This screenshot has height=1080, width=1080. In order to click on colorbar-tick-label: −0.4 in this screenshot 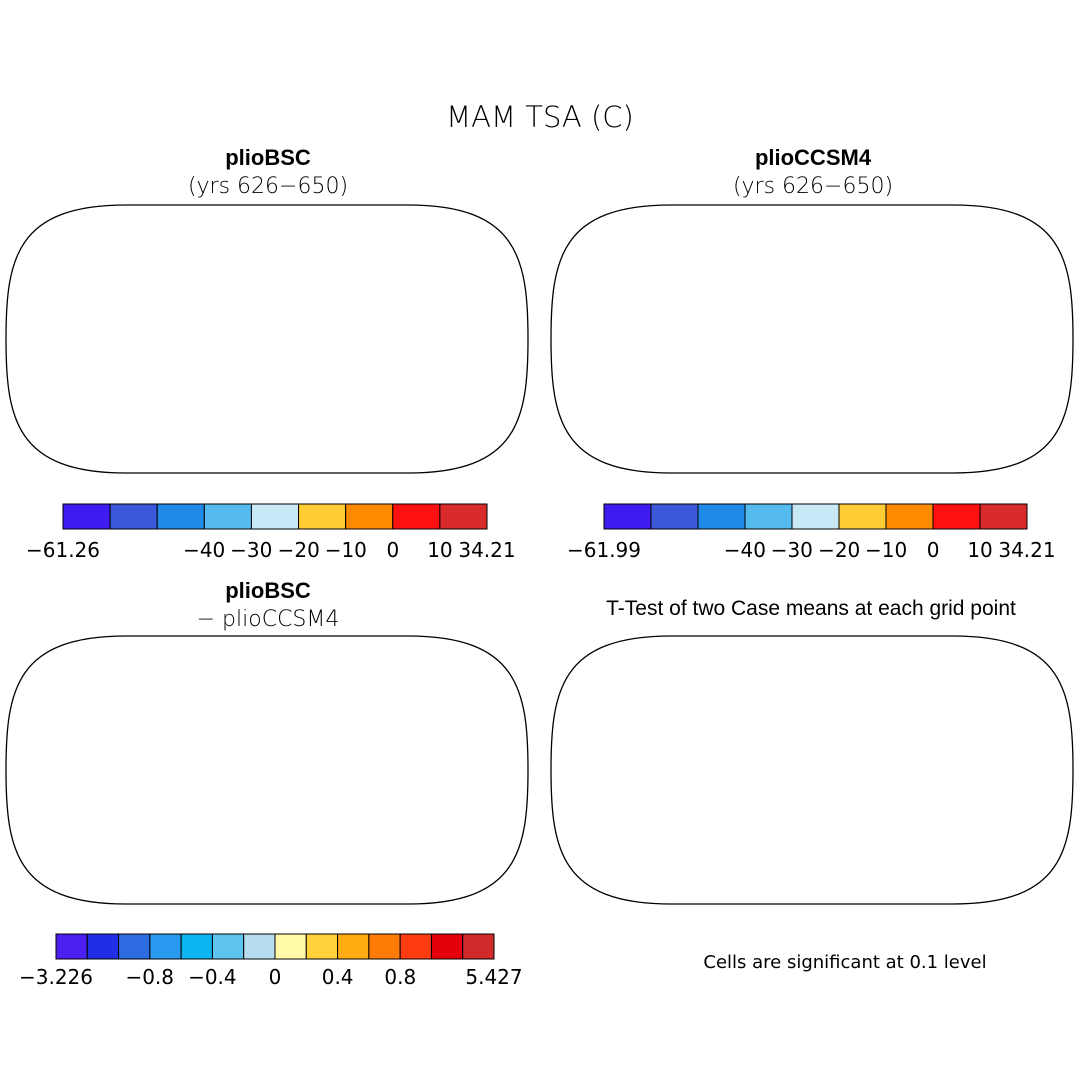, I will do `click(212, 977)`.